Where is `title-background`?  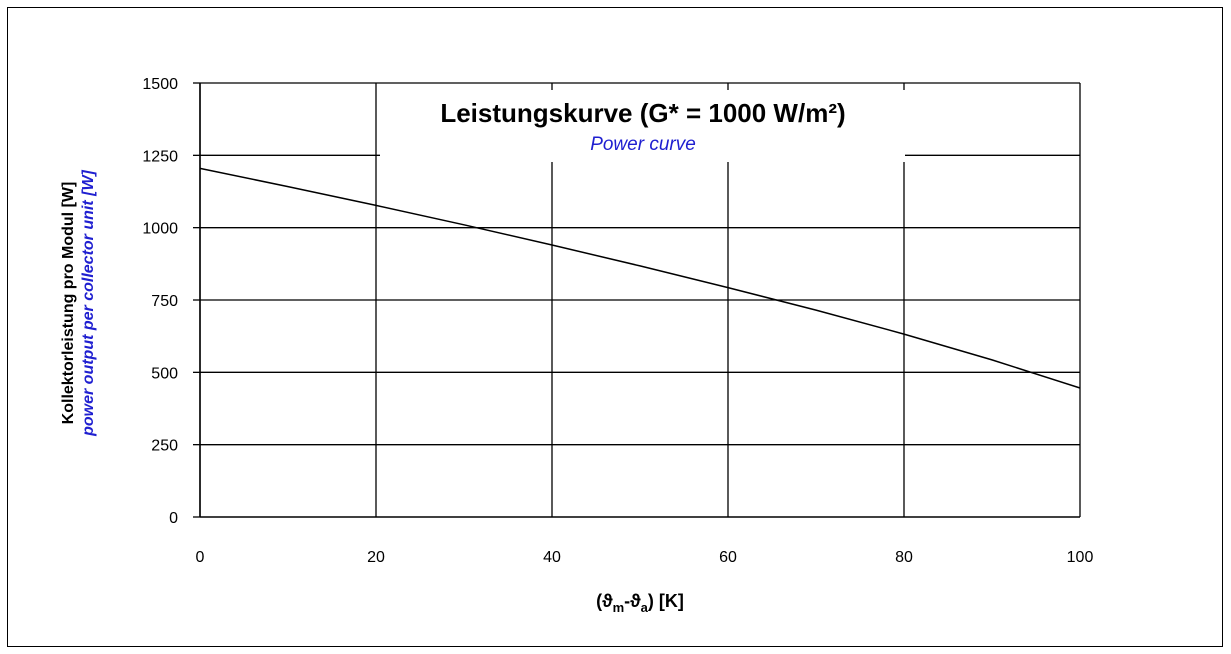
title-background is located at coordinates (642, 126).